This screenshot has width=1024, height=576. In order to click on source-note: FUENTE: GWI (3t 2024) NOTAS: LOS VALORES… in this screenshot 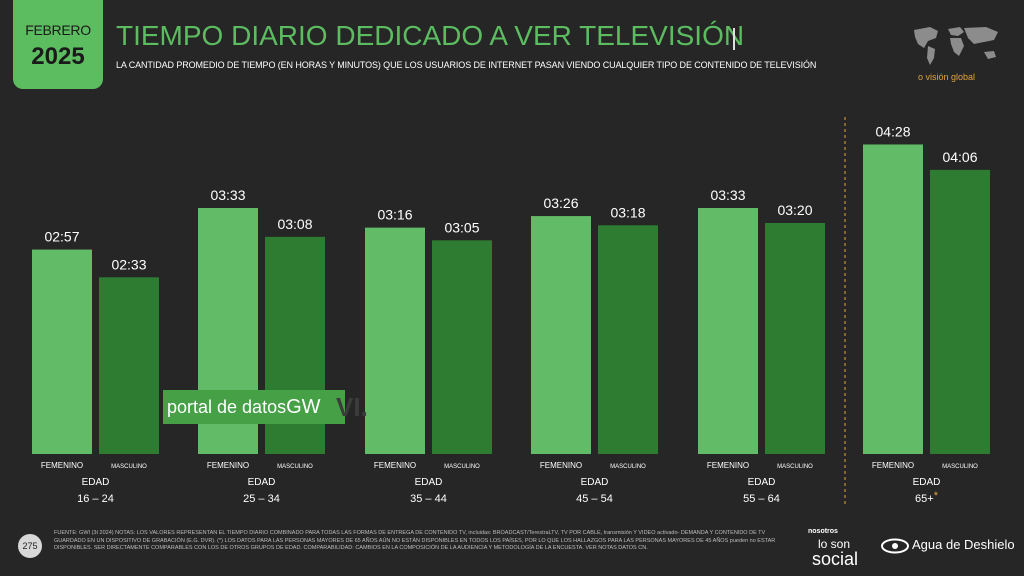, I will do `click(415, 540)`.